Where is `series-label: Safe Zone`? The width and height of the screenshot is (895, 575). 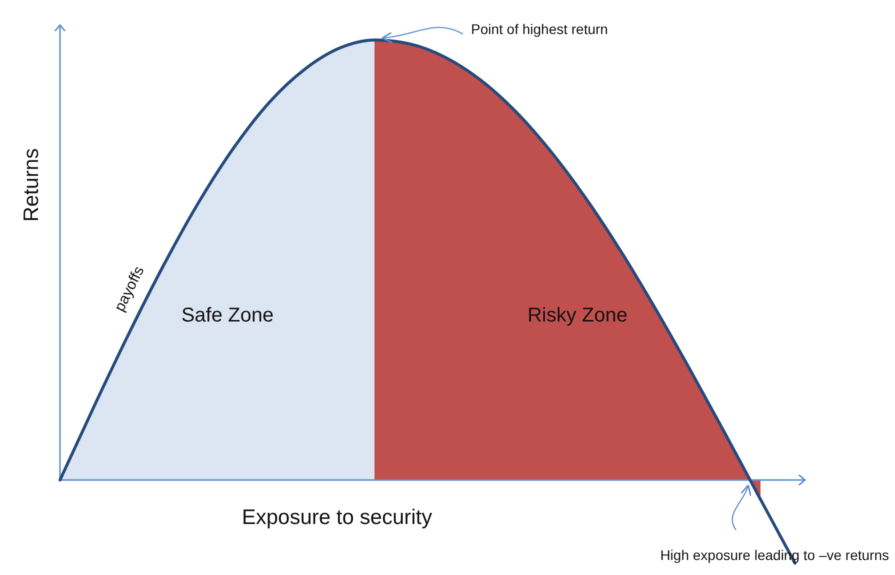
series-label: Safe Zone is located at coordinates (227, 315).